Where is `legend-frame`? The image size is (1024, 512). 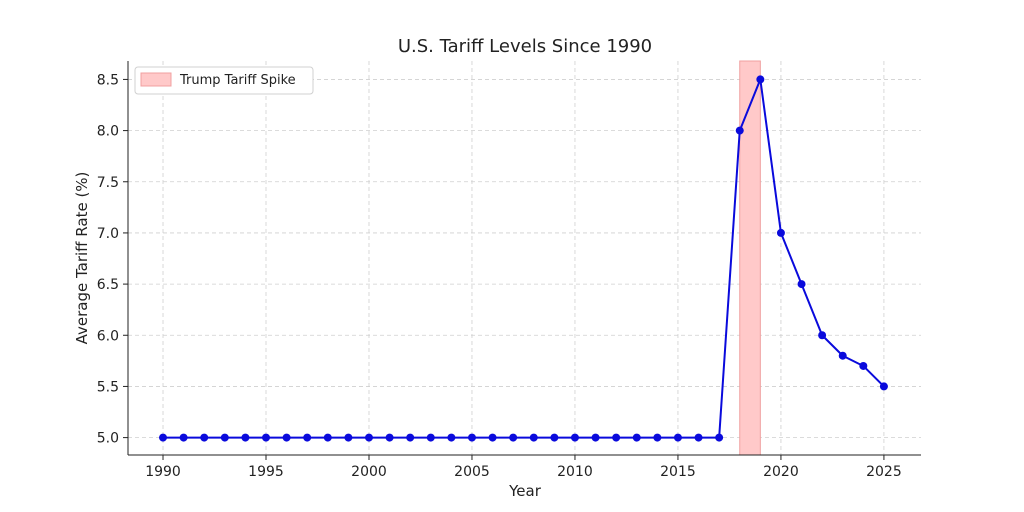
legend-frame is located at coordinates (224, 80).